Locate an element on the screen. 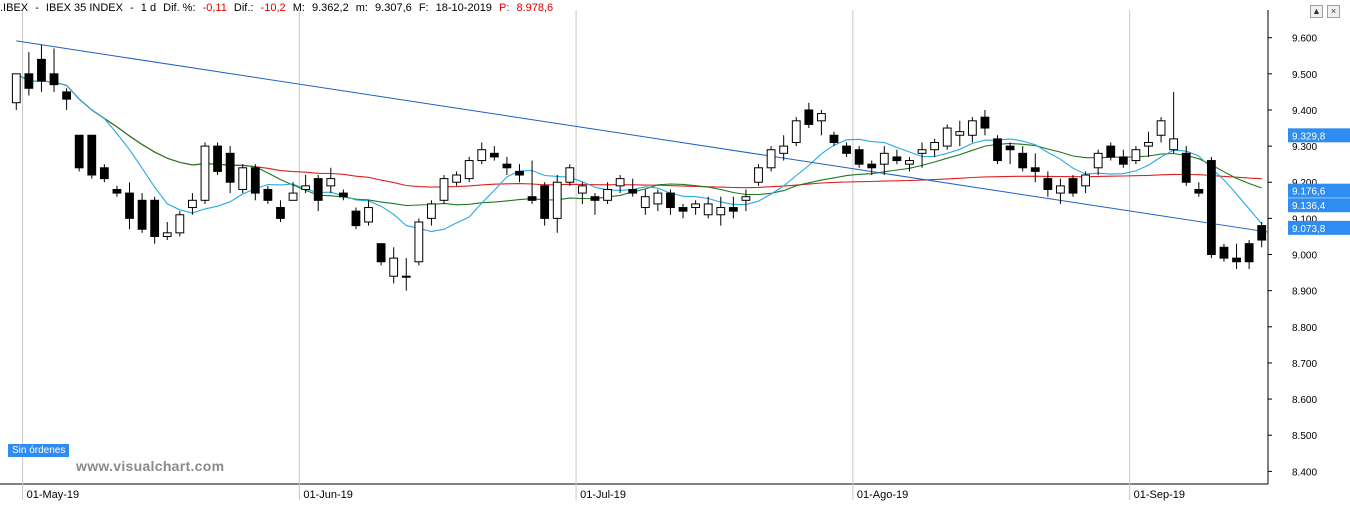 The image size is (1350, 507). arrow-up-icon: ▲ is located at coordinates (1316, 11).